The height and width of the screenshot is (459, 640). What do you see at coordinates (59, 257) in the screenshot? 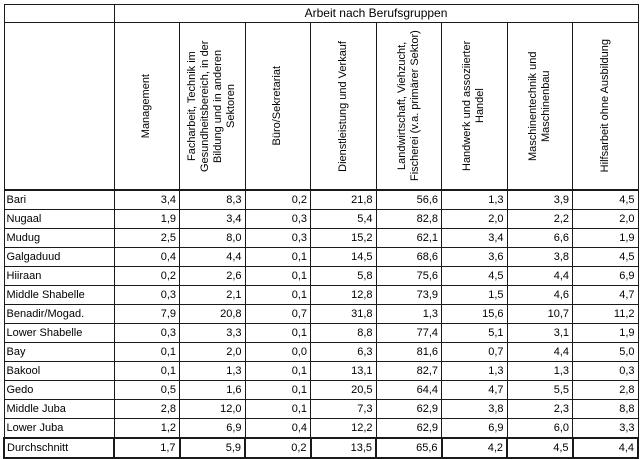
I see `row-label: Galgaduud` at bounding box center [59, 257].